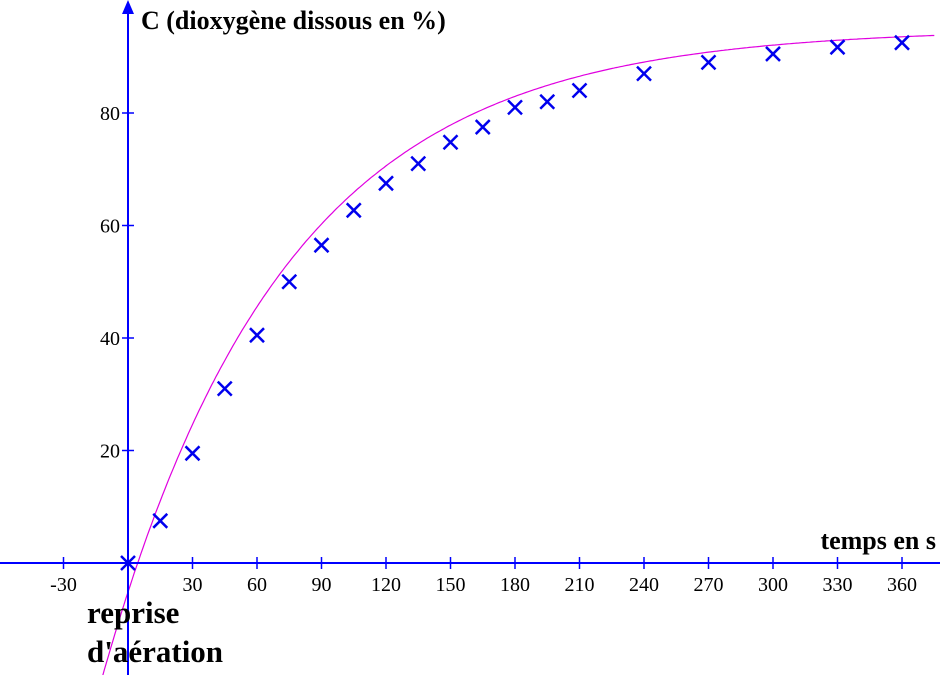  What do you see at coordinates (193, 585) in the screenshot?
I see `x-tick-label: 30` at bounding box center [193, 585].